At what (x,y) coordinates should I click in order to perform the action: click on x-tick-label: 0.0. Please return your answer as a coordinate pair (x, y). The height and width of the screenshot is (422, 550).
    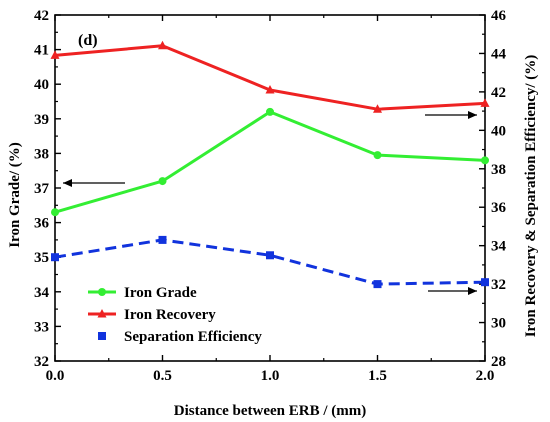
    Looking at the image, I should click on (55, 376).